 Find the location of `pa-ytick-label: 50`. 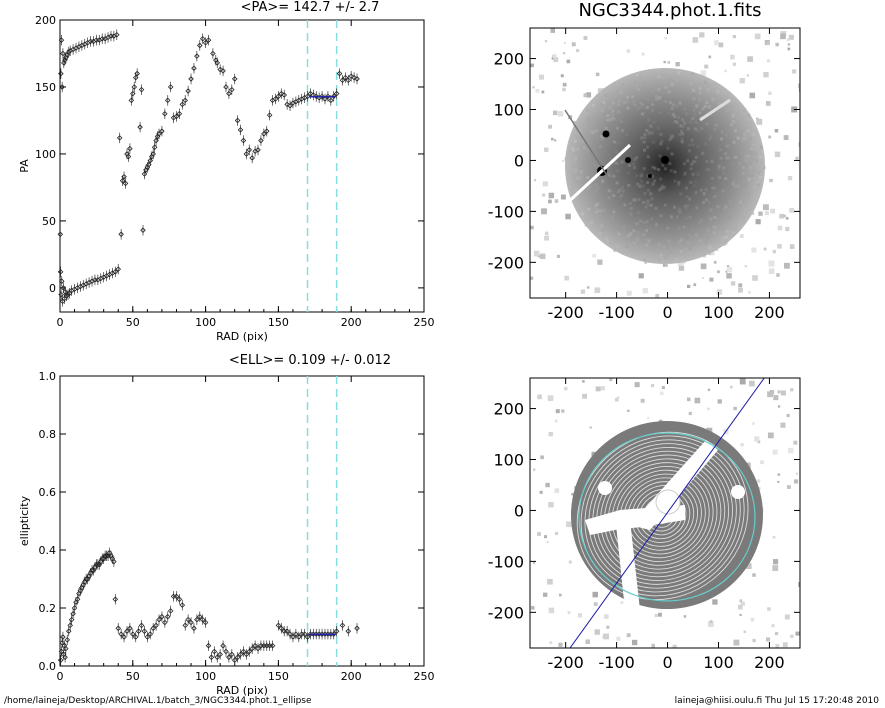

pa-ytick-label: 50 is located at coordinates (49, 221).